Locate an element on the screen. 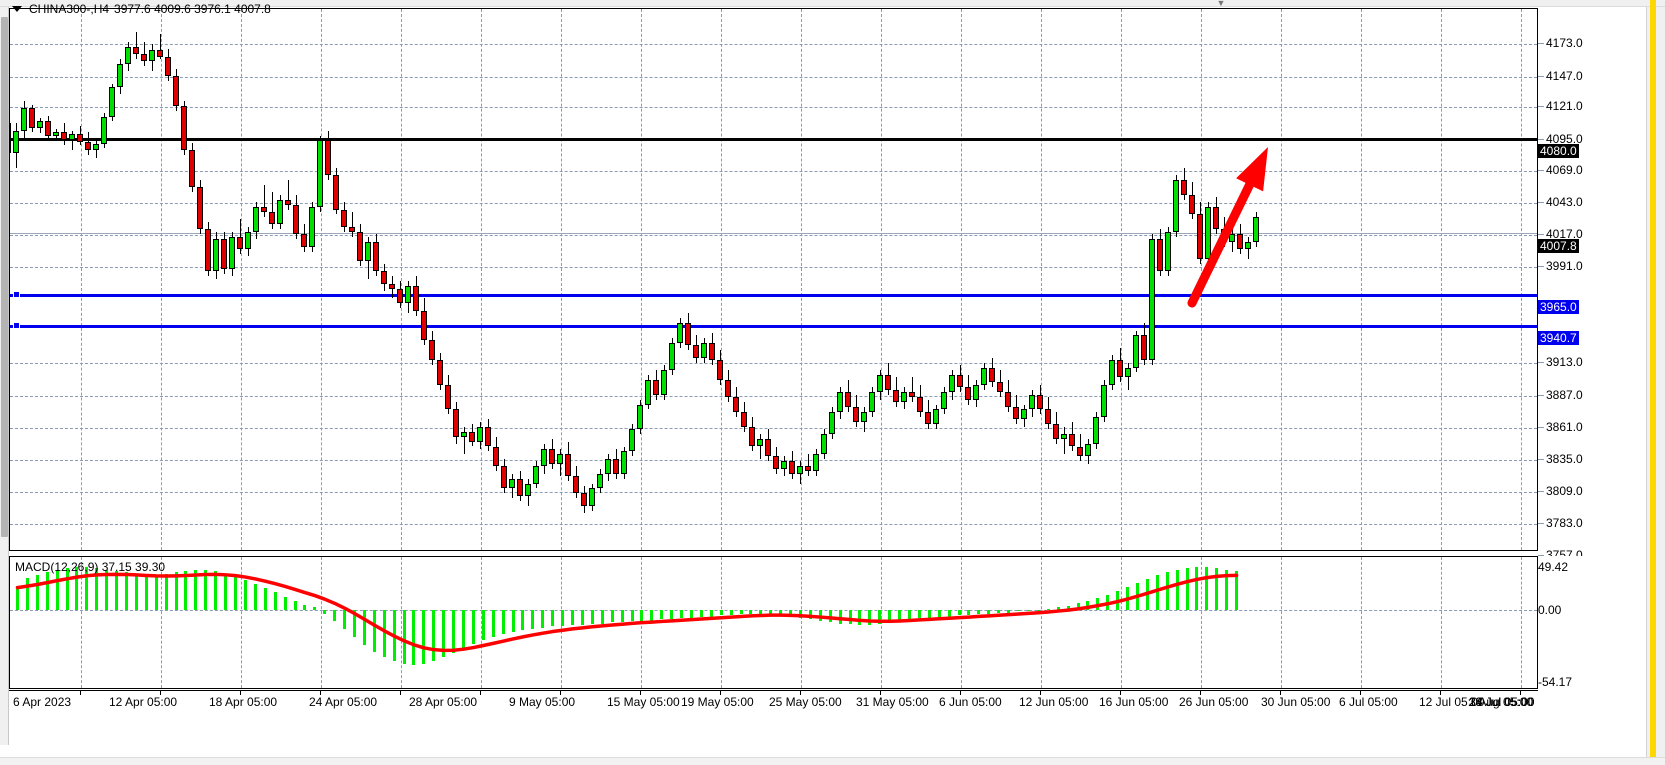 This screenshot has height=765, width=1665. time-axis-label: 16 Jun 05:00 is located at coordinates (1134, 702).